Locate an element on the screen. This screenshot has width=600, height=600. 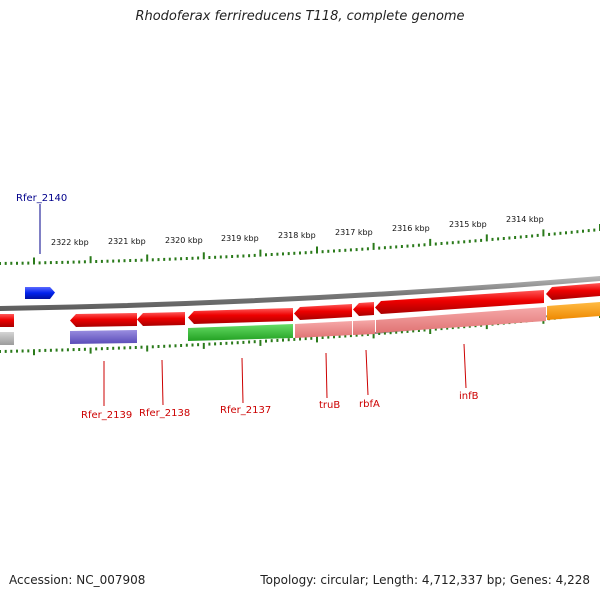
cog-box-right-edge is located at coordinates (573, 311).